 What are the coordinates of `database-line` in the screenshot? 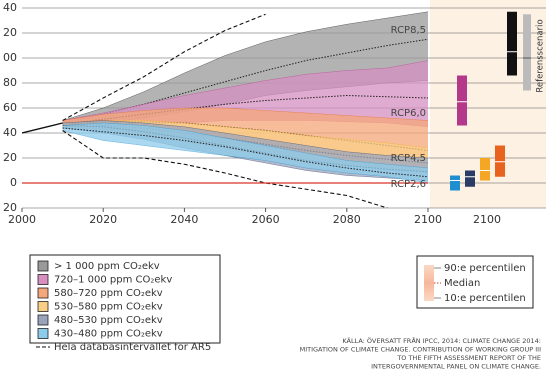 It's located at (225, 169).